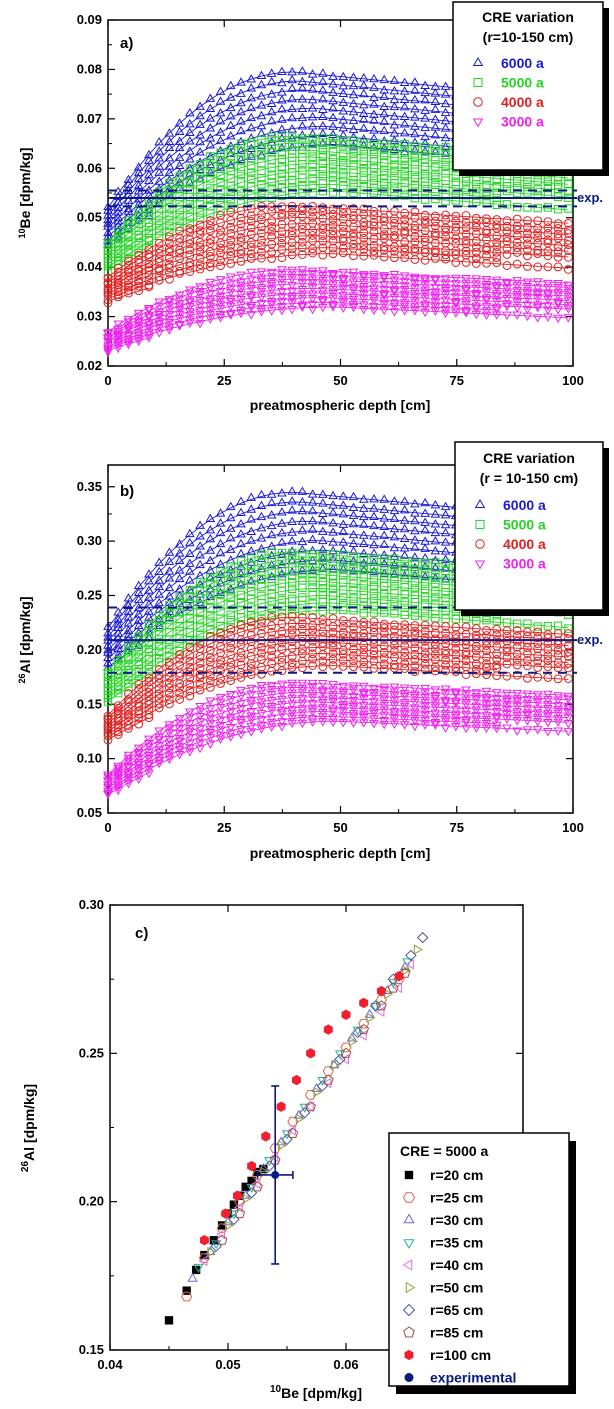 The width and height of the screenshot is (614, 1409). I want to click on y-tick-label: 0.15, so click(91, 1349).